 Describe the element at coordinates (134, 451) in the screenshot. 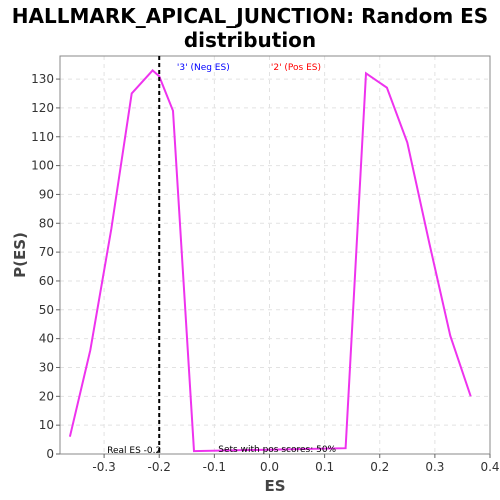

I see `real-es-label: Real ES -0.2` at that location.